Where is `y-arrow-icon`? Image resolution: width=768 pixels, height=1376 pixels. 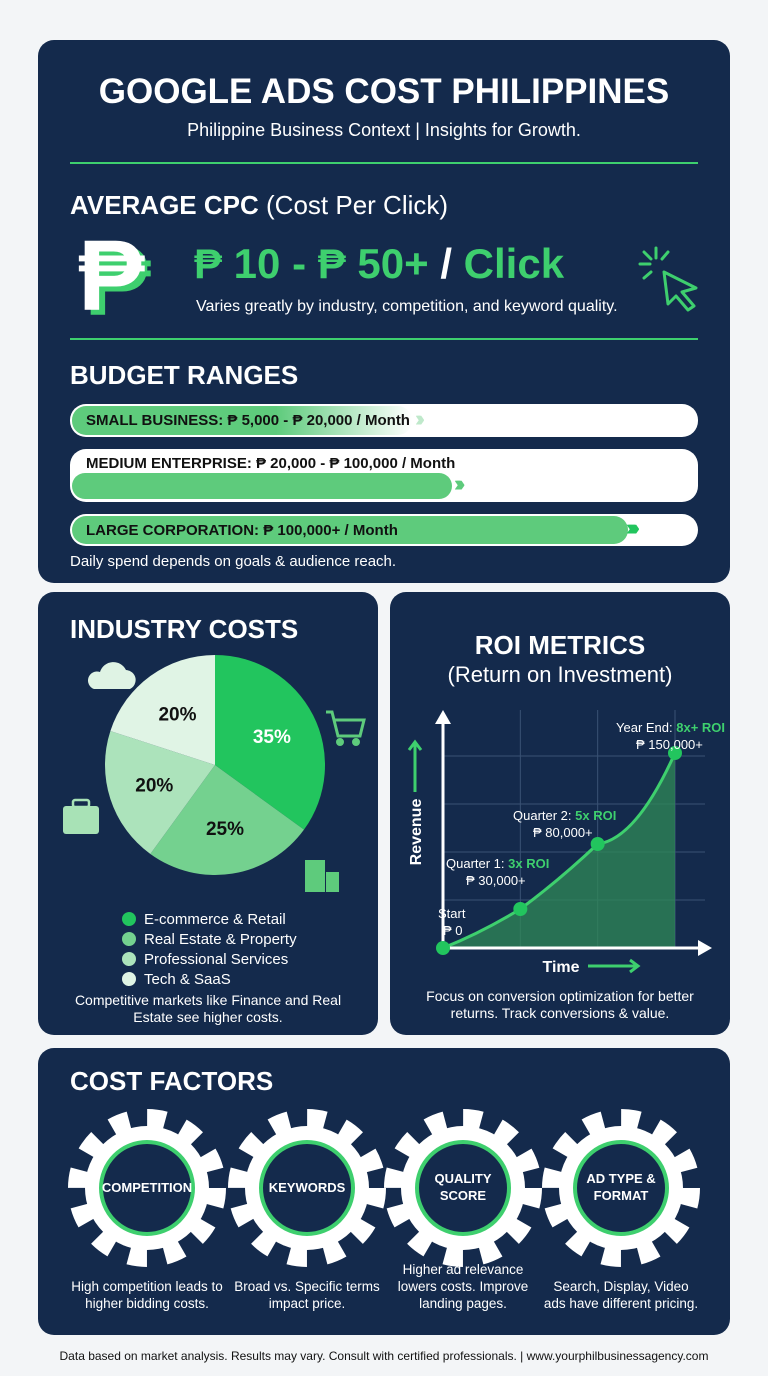 y-arrow-icon is located at coordinates (415, 765).